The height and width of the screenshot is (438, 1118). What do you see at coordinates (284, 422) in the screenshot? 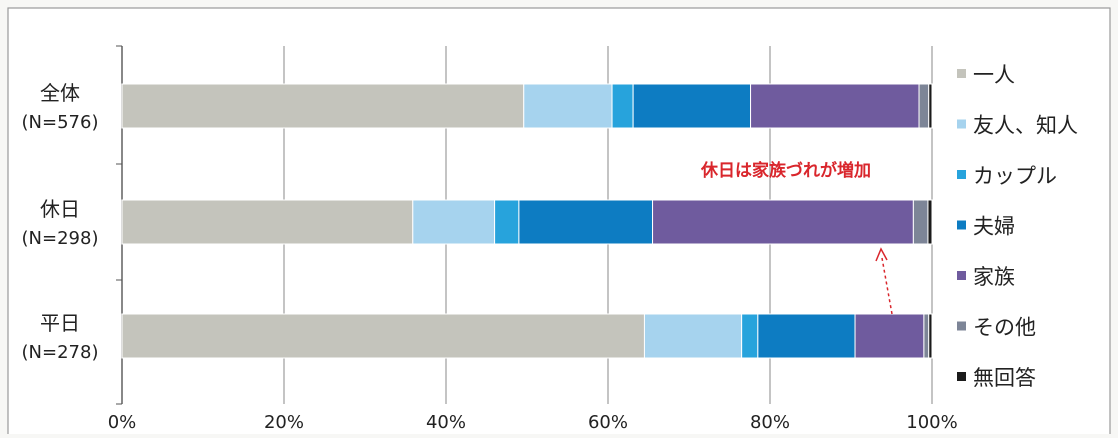
I see `x-tick-label: 20%` at bounding box center [284, 422].